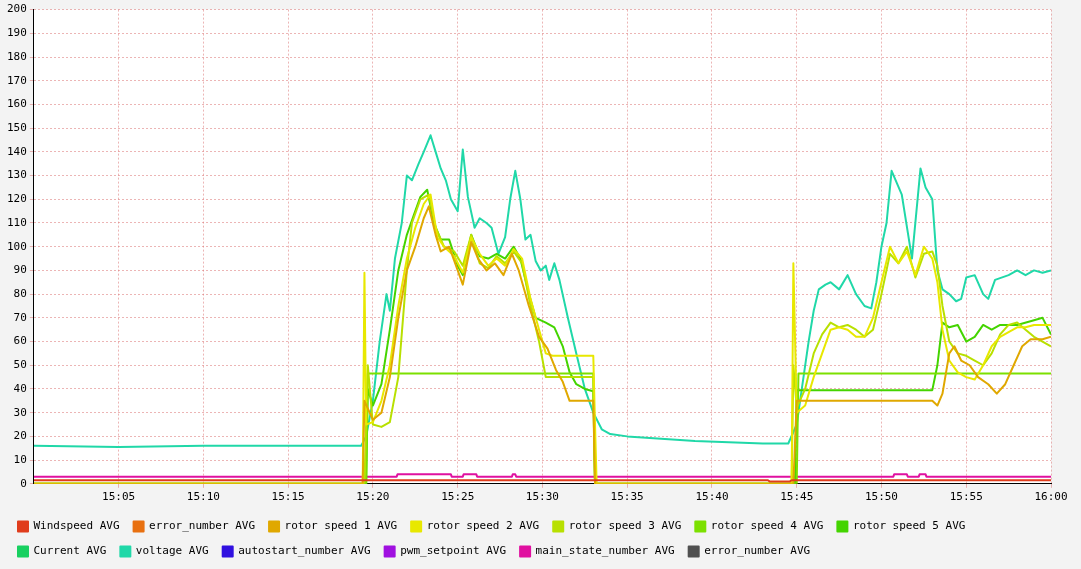  What do you see at coordinates (341, 526) in the screenshot?
I see `legend-label: rotor speed 1 AVG` at bounding box center [341, 526].